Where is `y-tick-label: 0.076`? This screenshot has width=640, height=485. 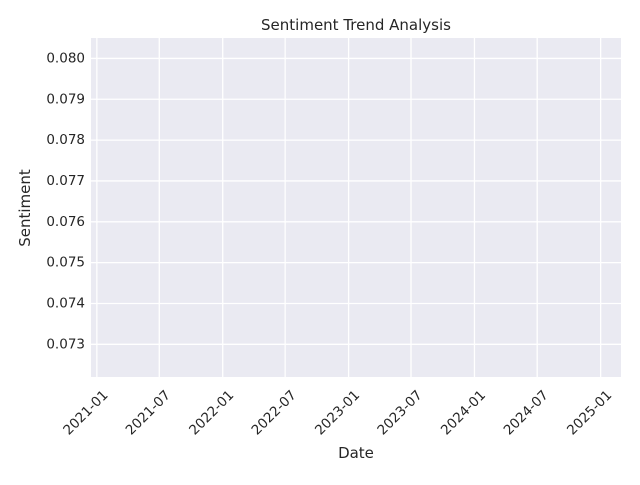
y-tick-label: 0.076 is located at coordinates (65, 222).